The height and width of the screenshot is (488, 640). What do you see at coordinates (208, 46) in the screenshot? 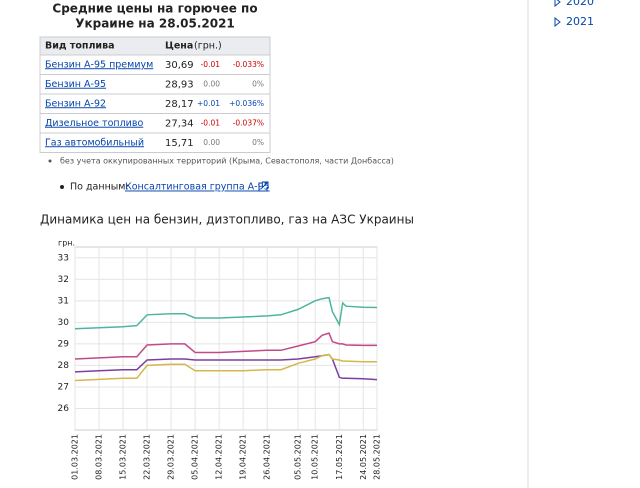
I see `table-header: (грн.)` at bounding box center [208, 46].